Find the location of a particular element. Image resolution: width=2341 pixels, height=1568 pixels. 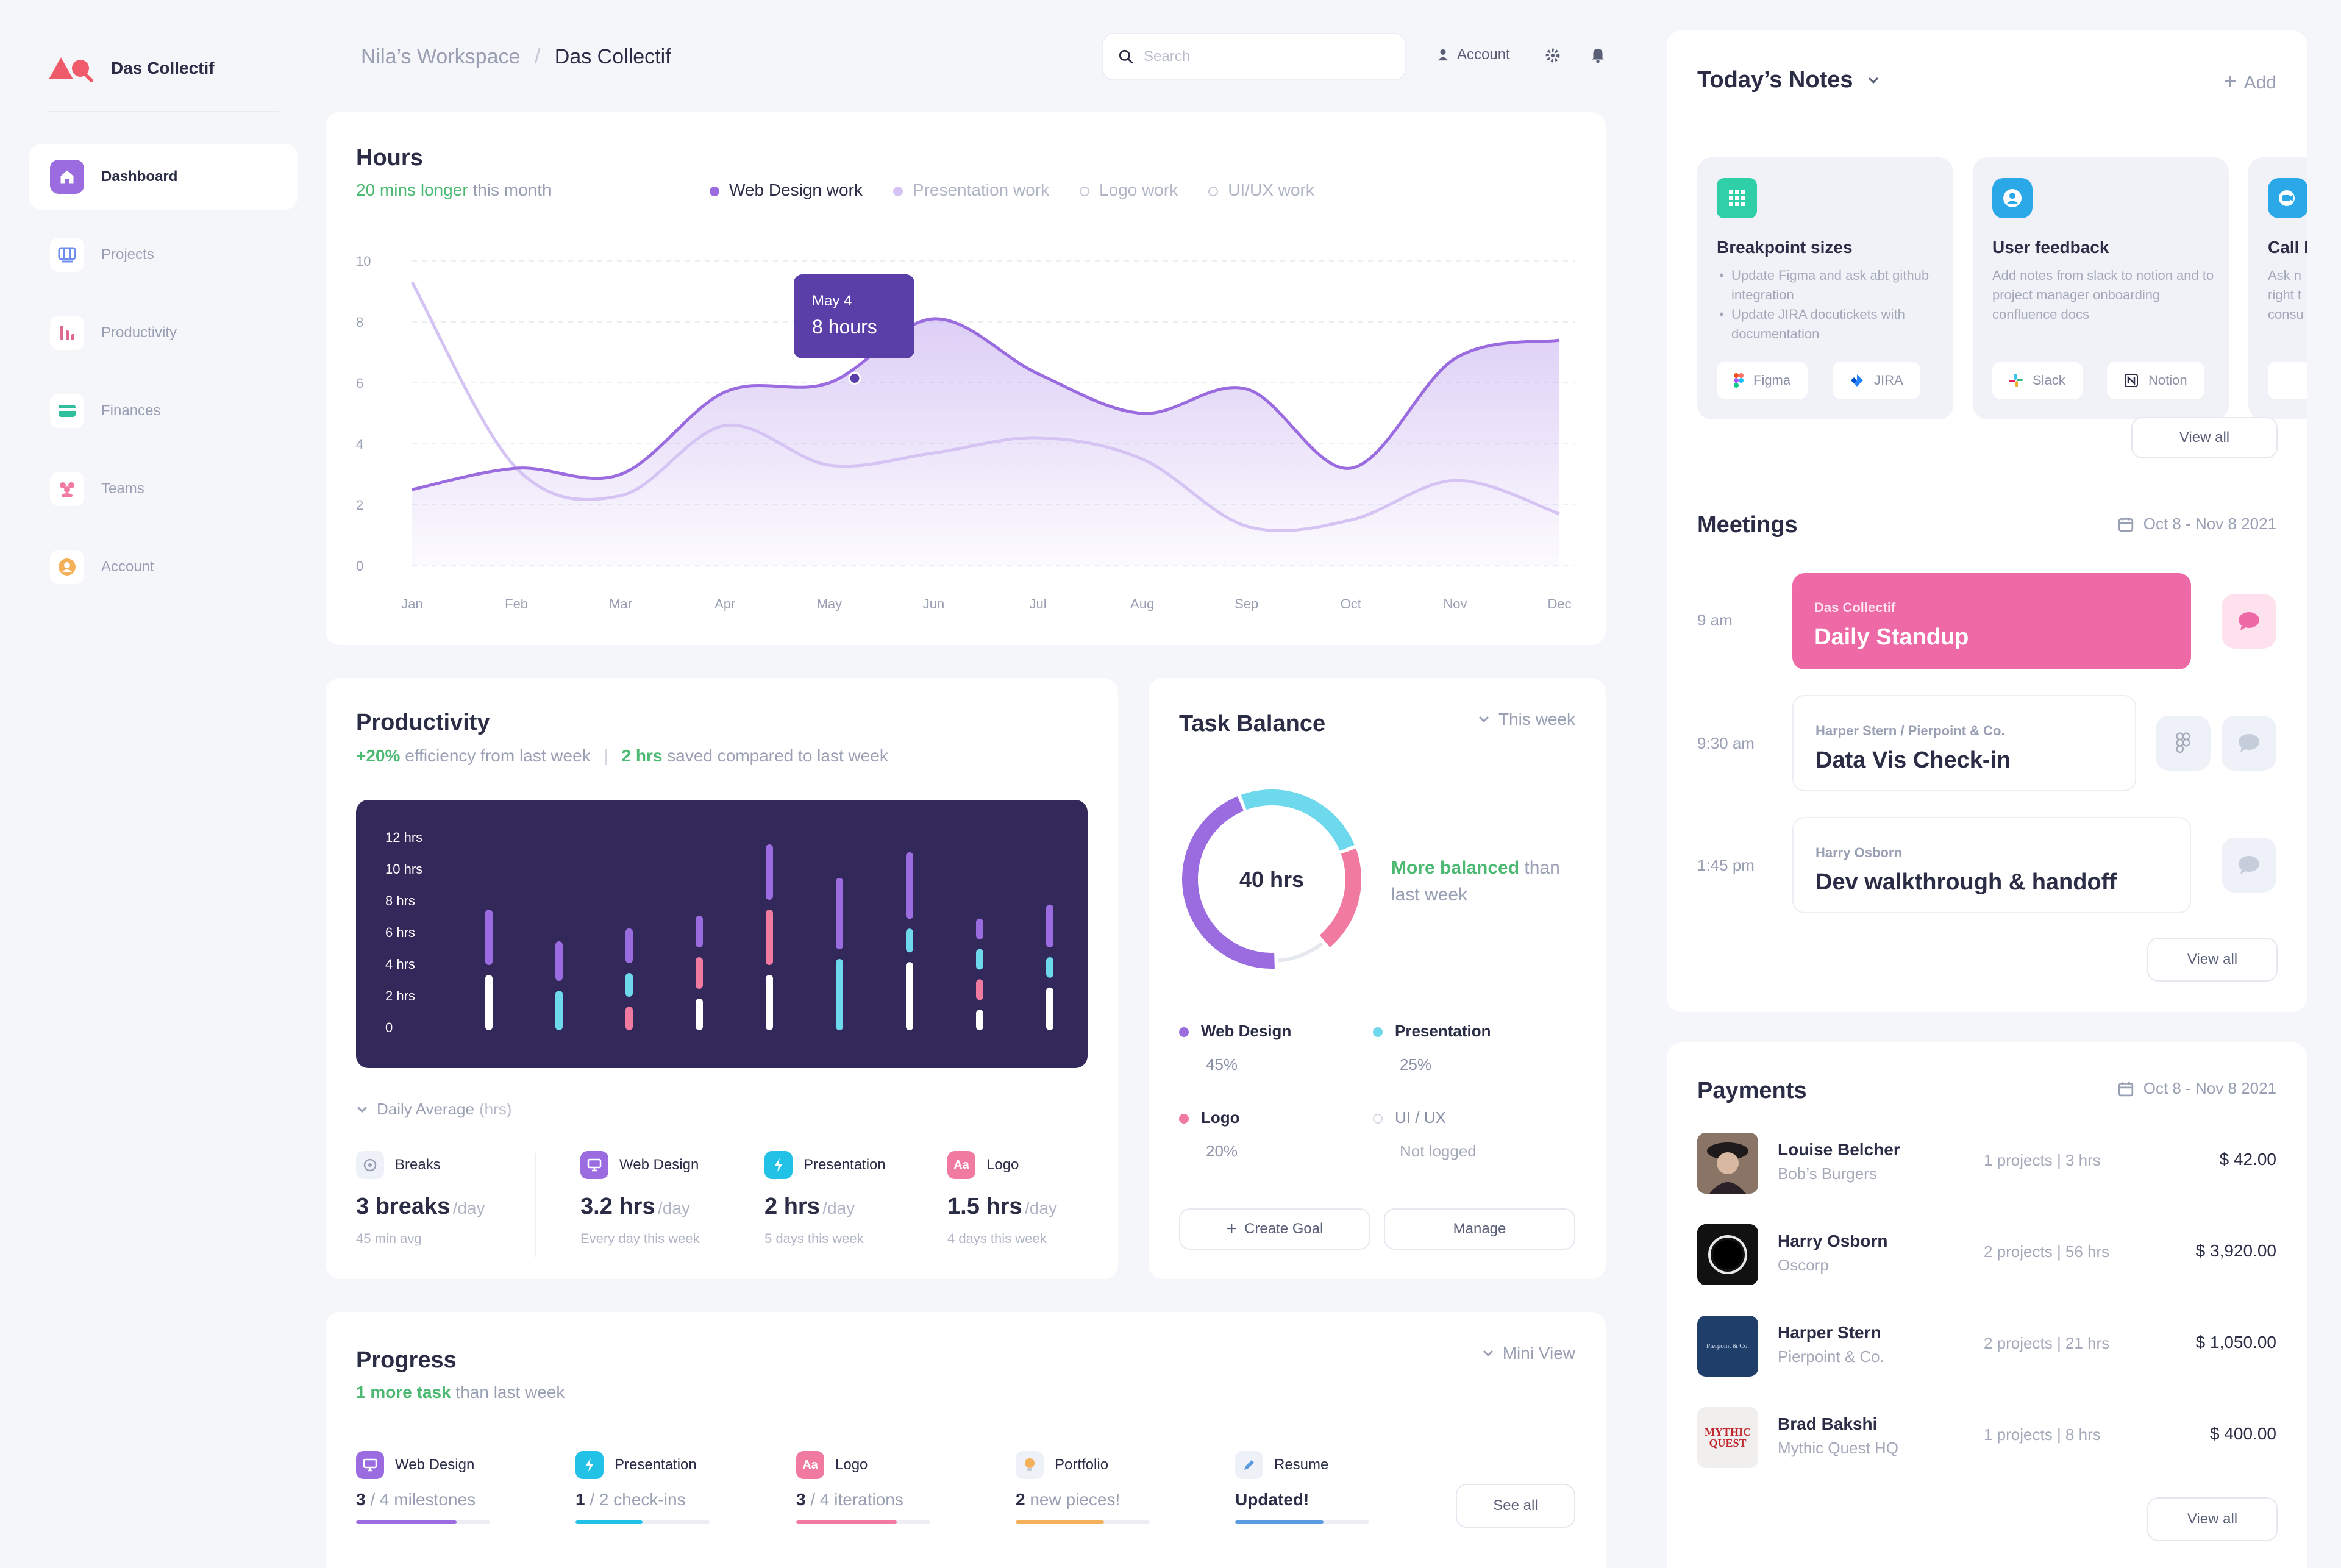

meeting-card-daily-standup: Das Collectif Daily Standup is located at coordinates (1991, 621).